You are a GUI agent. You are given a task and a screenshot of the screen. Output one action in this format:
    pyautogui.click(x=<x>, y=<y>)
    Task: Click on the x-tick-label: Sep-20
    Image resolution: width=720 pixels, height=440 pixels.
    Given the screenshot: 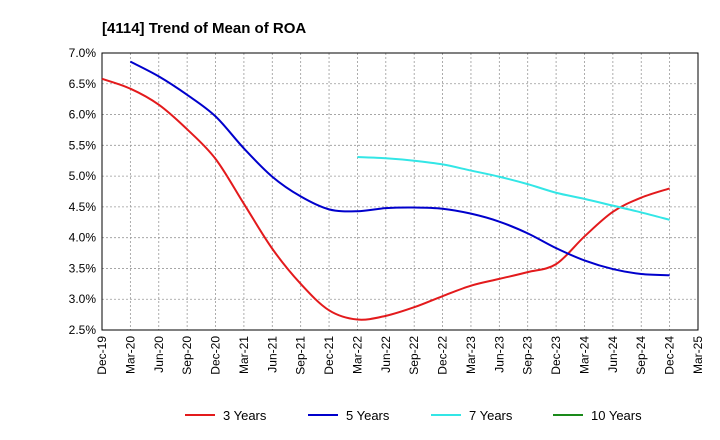 What is the action you would take?
    pyautogui.click(x=187, y=355)
    